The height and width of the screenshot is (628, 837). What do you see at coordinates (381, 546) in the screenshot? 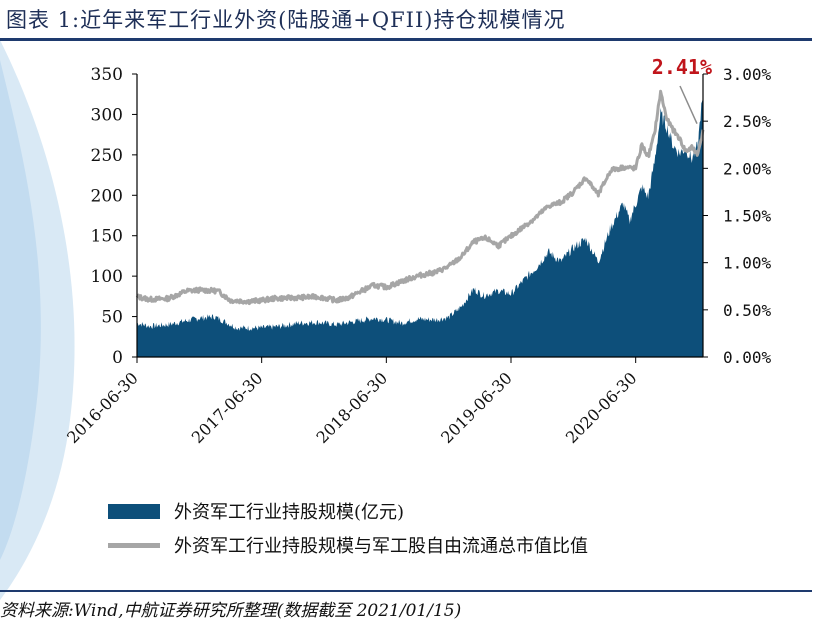
I see `legend-label-line: 外资军工行业持股规模与军工股自由流通总市值比值` at bounding box center [381, 546].